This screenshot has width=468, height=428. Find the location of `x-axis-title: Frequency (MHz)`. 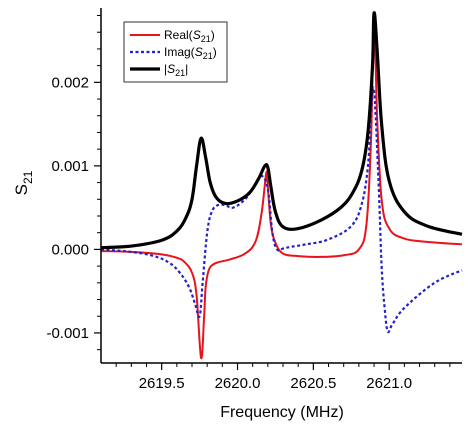

x-axis-title: Frequency (MHz) is located at coordinates (282, 412).